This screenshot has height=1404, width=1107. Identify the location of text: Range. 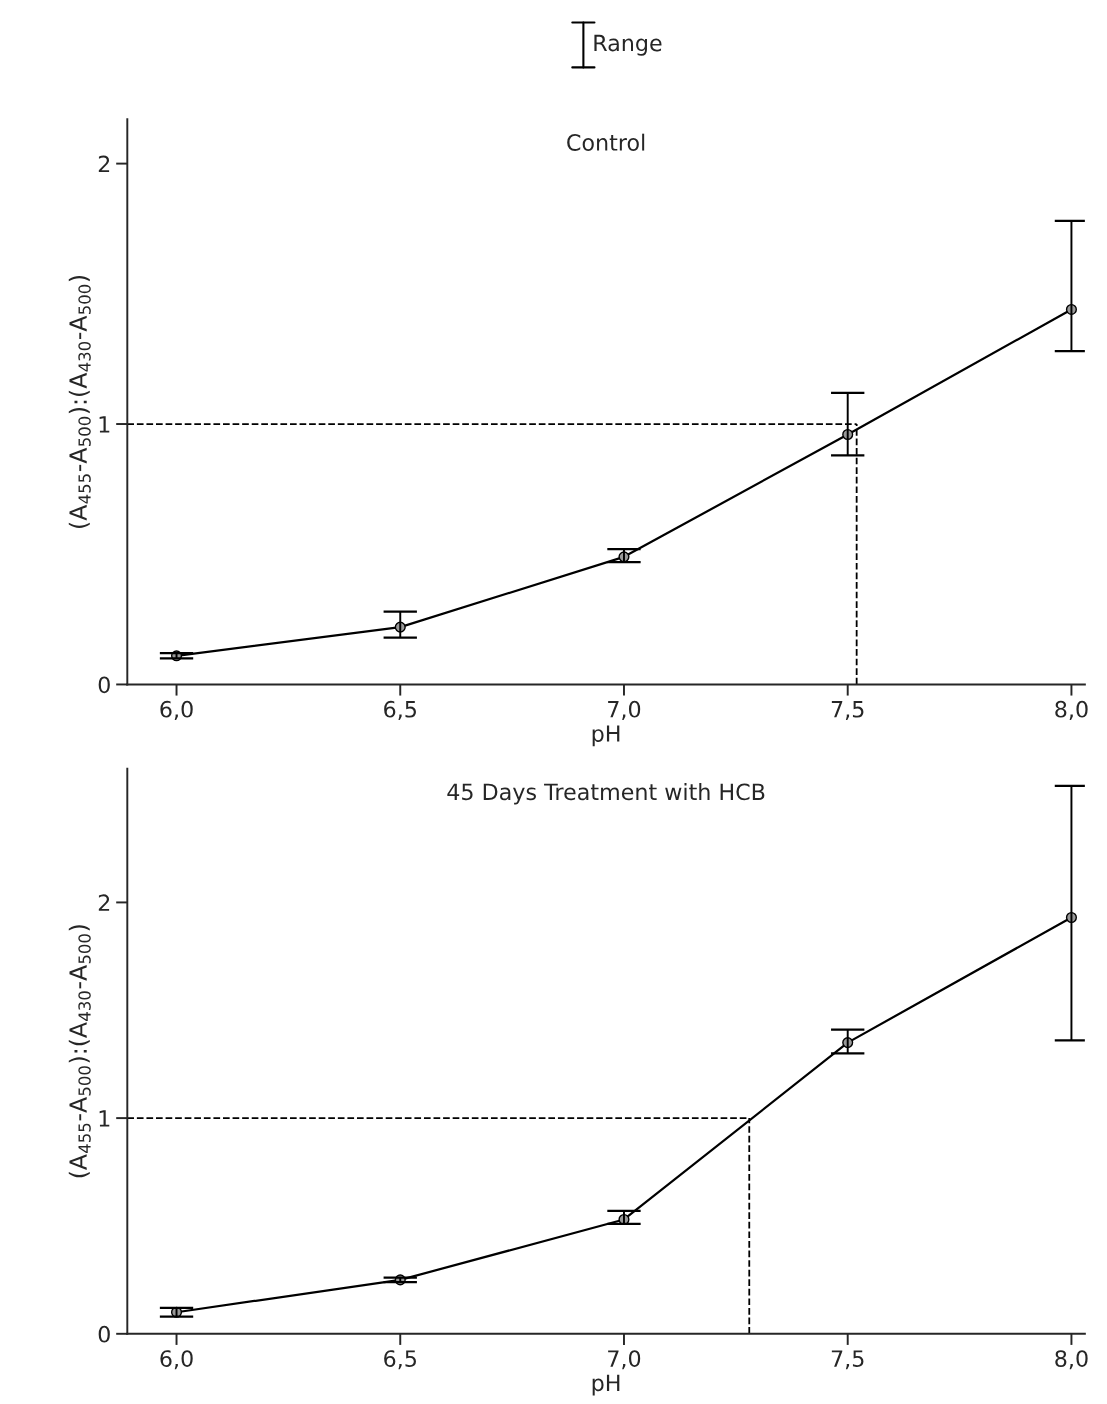
(628, 45).